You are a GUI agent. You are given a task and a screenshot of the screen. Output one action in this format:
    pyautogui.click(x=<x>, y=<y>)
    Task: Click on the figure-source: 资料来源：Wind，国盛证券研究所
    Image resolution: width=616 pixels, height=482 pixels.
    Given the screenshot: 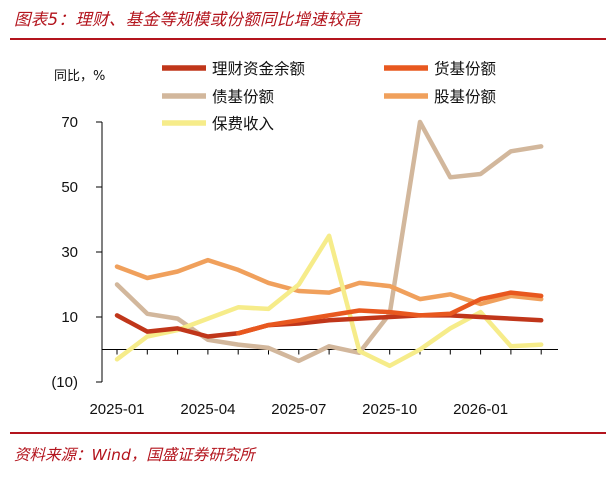 What is the action you would take?
    pyautogui.click(x=134, y=455)
    